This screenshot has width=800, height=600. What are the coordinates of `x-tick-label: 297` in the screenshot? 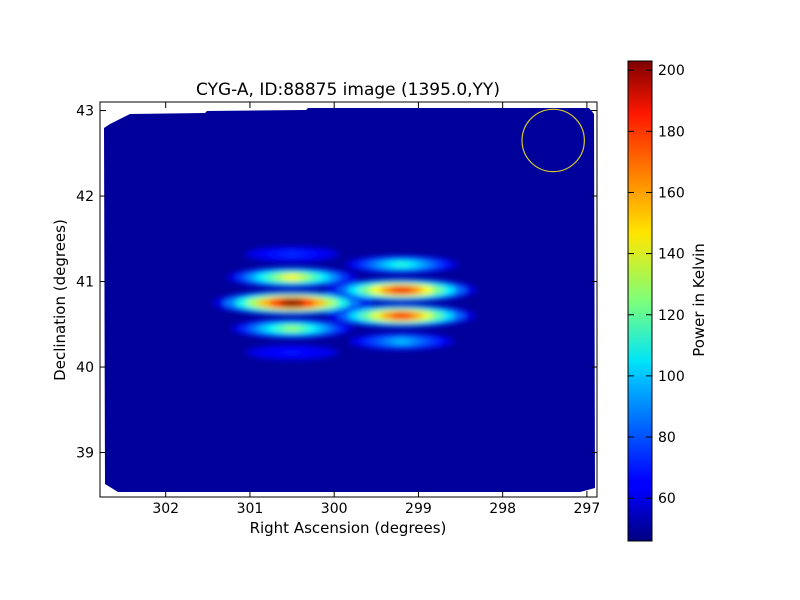 It's located at (587, 509).